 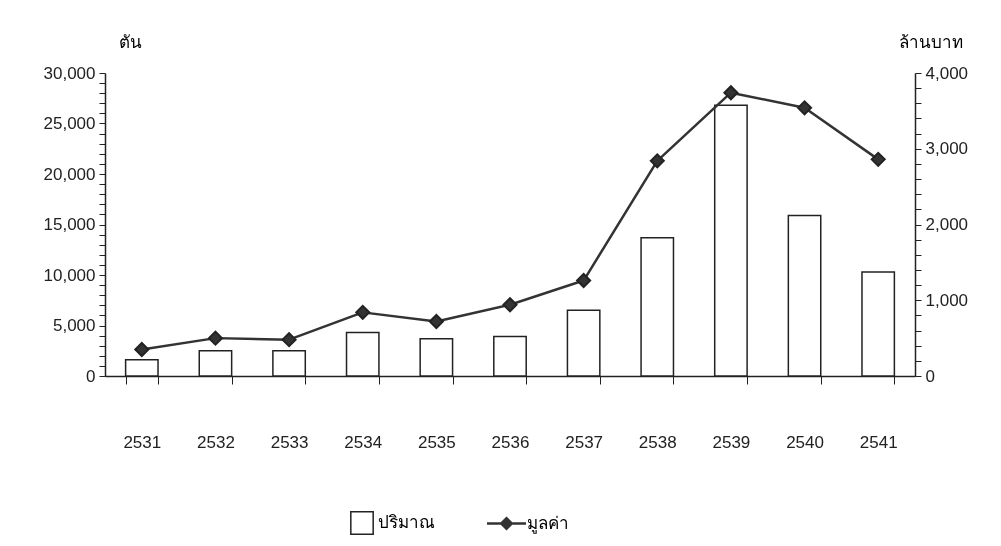 I want to click on legend-label: ปริมาณ, so click(x=406, y=522).